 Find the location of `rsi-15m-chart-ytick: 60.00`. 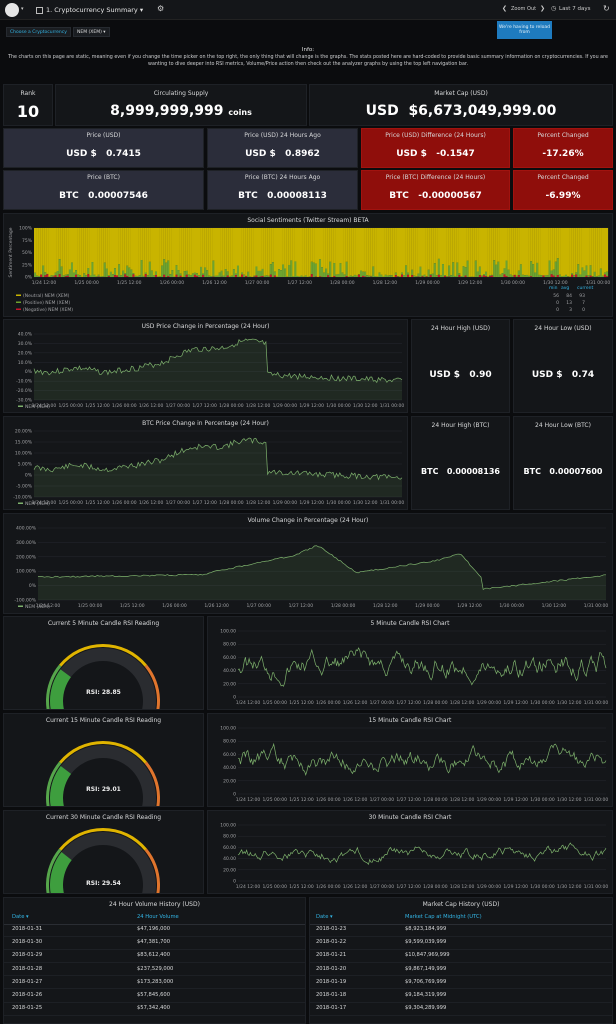

rsi-15m-chart-ytick: 60.00 is located at coordinates (229, 755).